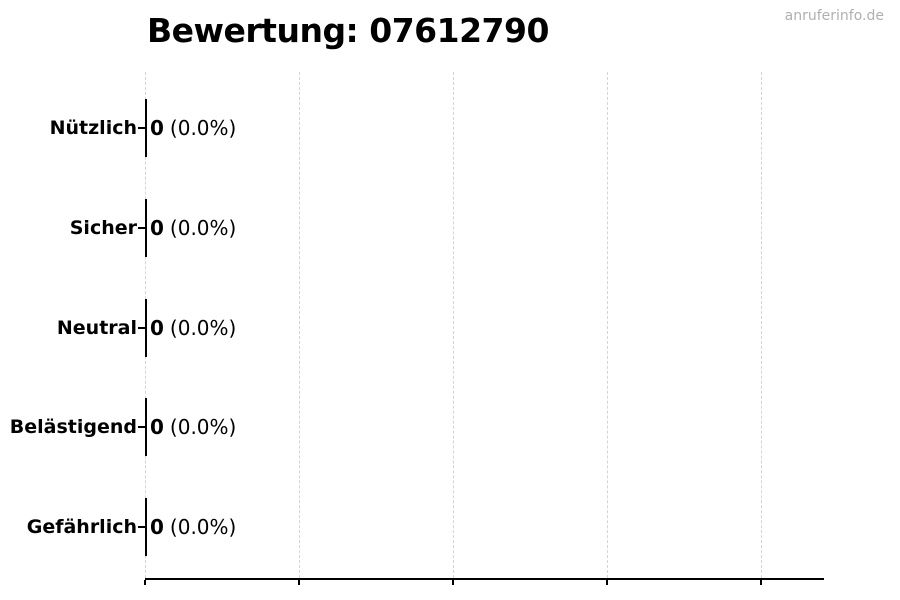 The height and width of the screenshot is (600, 900). Describe the element at coordinates (103, 228) in the screenshot. I see `category-label: Sicher` at that location.